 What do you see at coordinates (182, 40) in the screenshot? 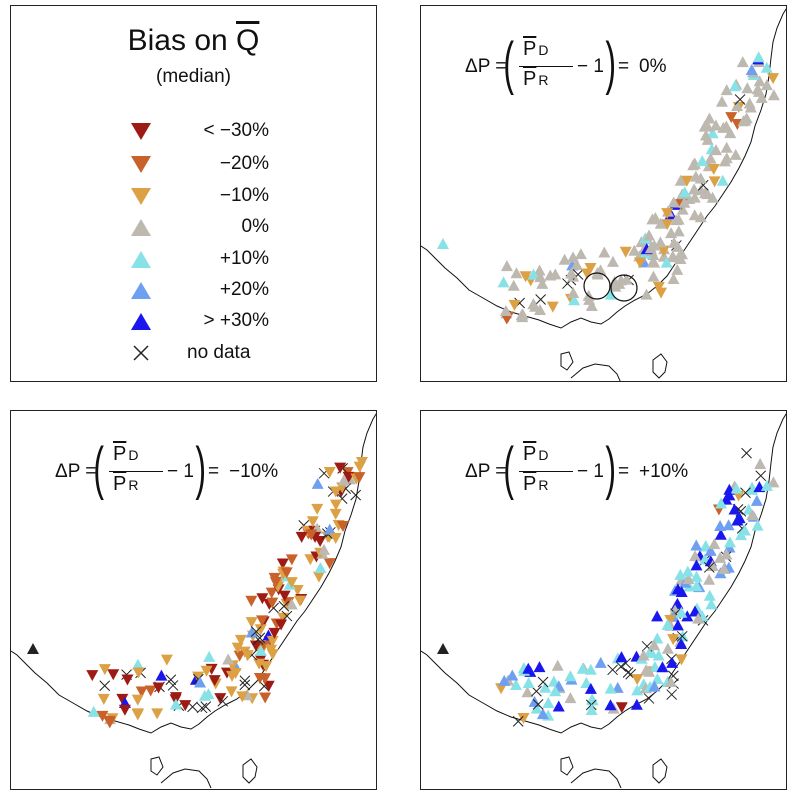
I see `legend-title-prefix: Bias on` at bounding box center [182, 40].